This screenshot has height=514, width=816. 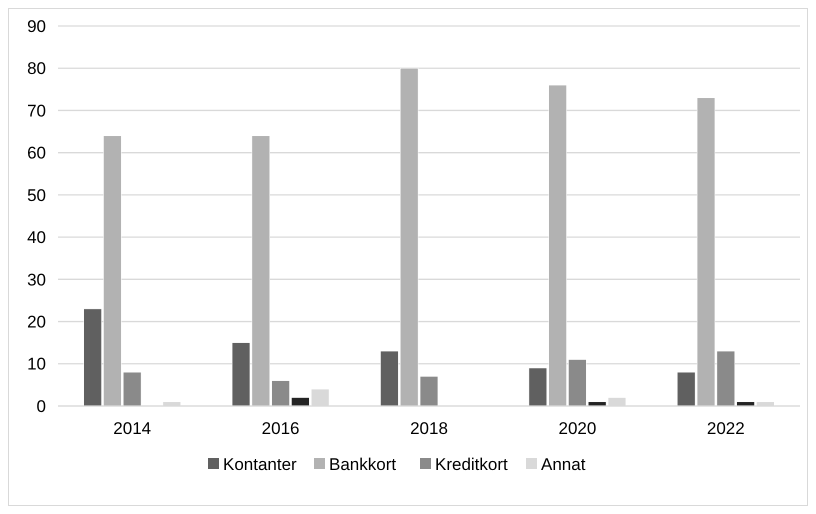 I want to click on x-tick-label: 2020, so click(x=577, y=428).